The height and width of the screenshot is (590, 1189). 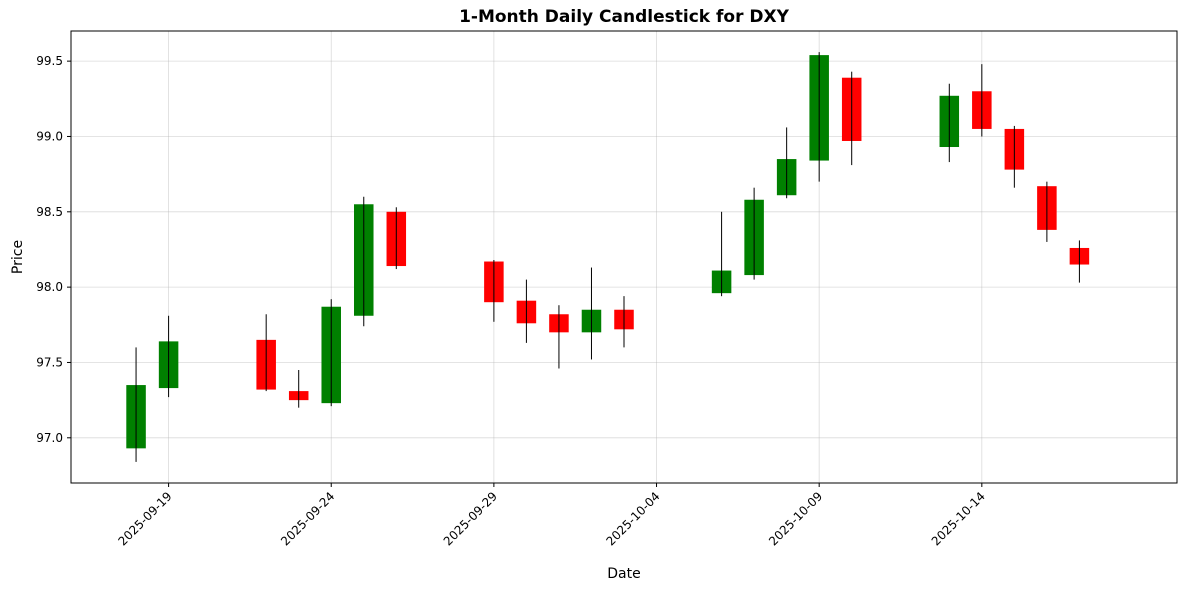 I want to click on x-tick-label: 2025-10-14, so click(x=958, y=518).